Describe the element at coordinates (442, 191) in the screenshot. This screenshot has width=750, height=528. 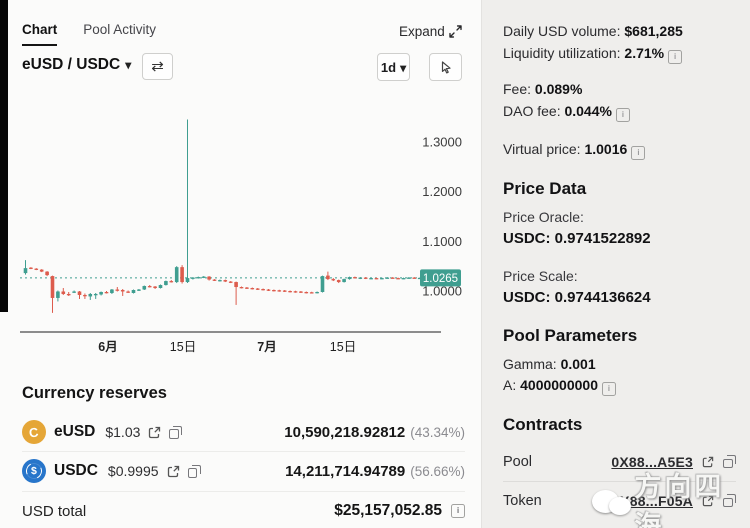
I see `svg-text: 1.2000` at that location.